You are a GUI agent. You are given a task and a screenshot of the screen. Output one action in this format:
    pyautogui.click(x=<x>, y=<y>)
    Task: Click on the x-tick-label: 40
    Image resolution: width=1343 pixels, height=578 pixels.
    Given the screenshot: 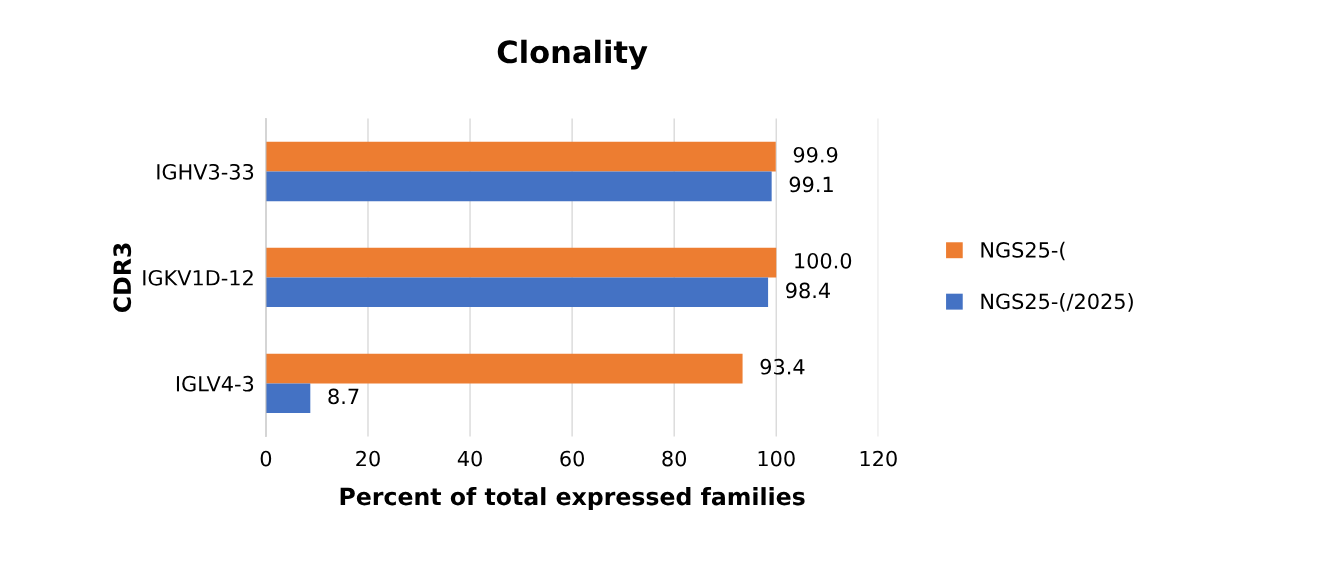 What is the action you would take?
    pyautogui.click(x=469, y=458)
    